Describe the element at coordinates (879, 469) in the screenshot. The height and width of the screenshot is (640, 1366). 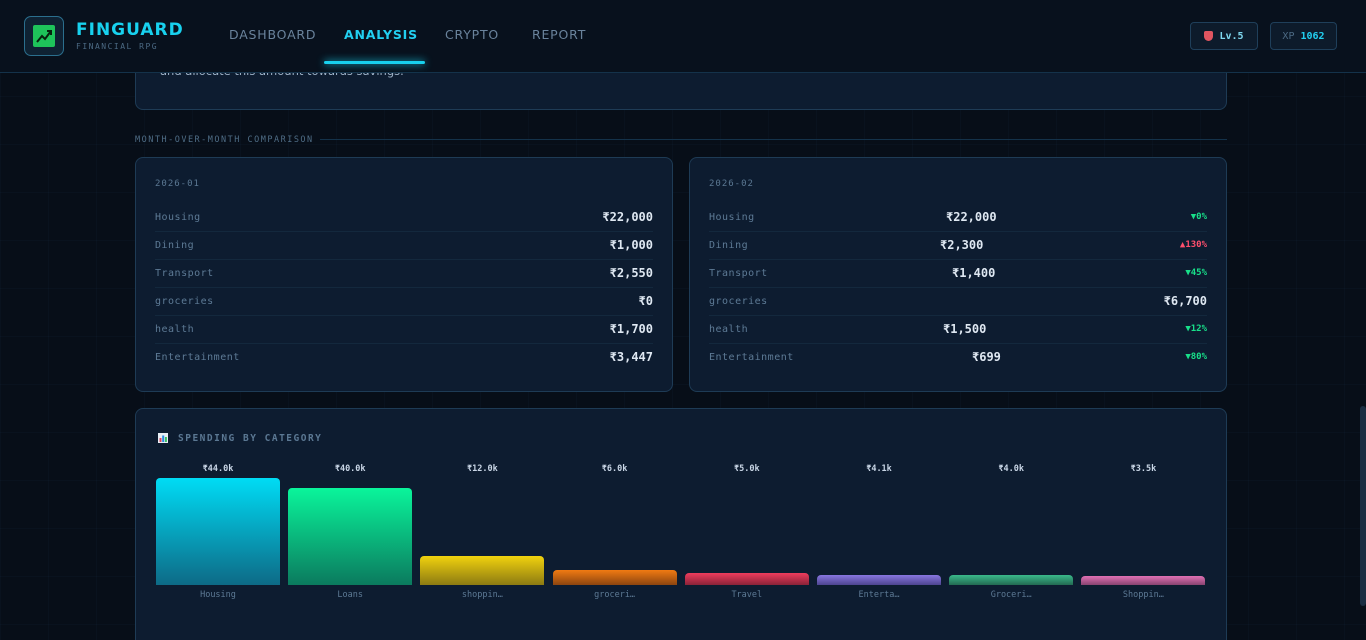
I see `bar-value-label: ₹4.1k` at that location.